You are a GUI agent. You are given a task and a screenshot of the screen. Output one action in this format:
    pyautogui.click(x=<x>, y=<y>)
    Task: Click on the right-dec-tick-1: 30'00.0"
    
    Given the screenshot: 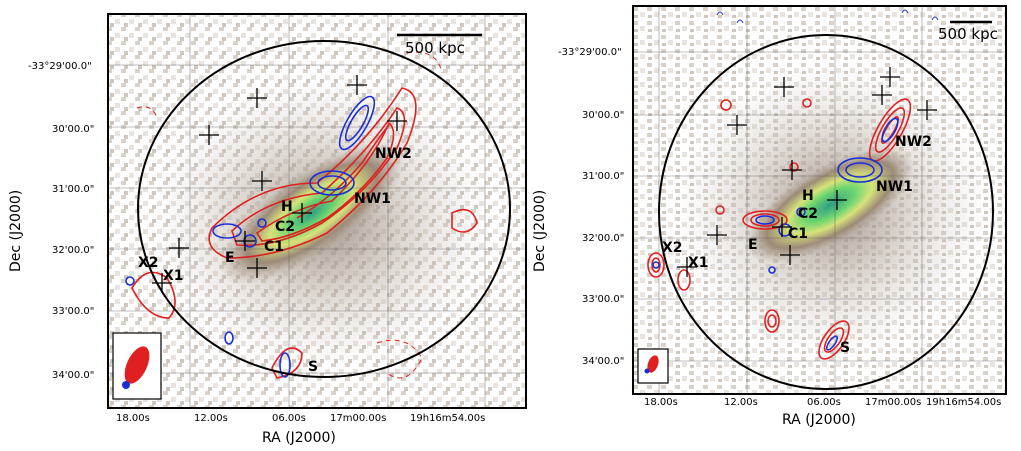 What is the action you would take?
    pyautogui.click(x=603, y=115)
    